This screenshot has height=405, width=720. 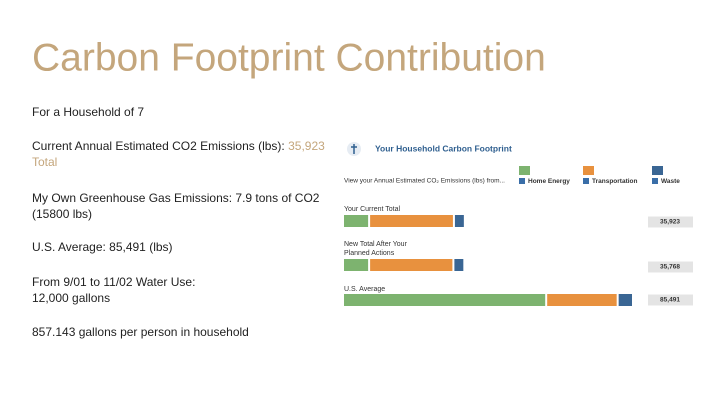 I want to click on text: From 9/01 to 11/02 Water Use:, so click(x=113, y=282).